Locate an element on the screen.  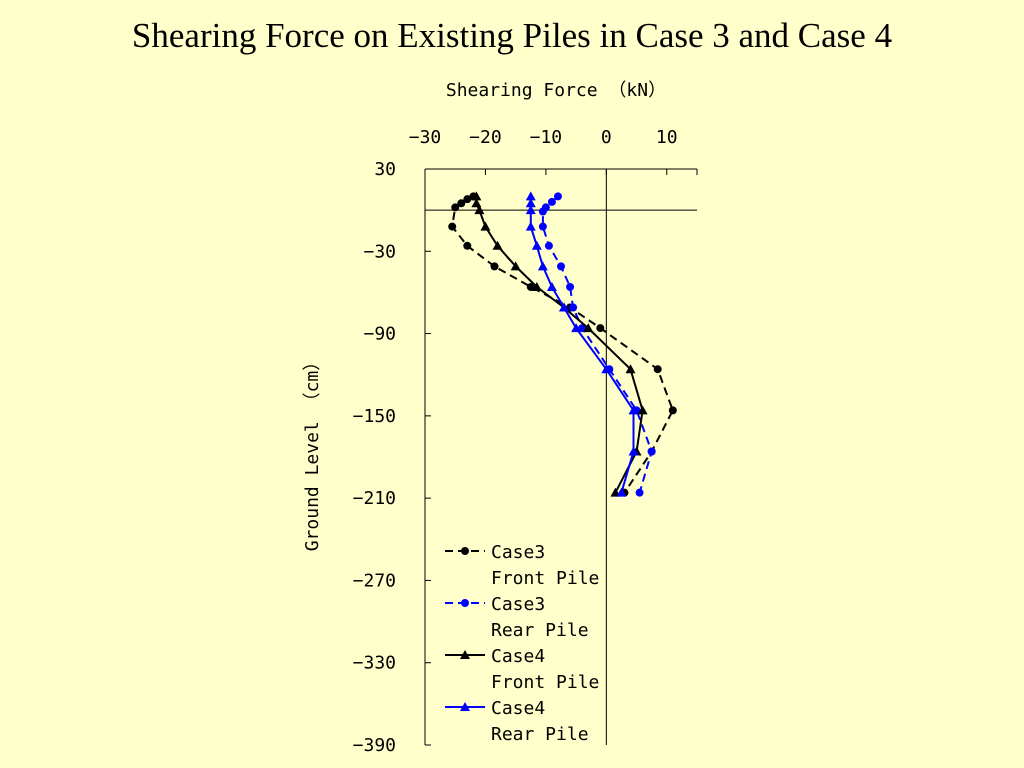
x-tick-label: −30 is located at coordinates (425, 137).